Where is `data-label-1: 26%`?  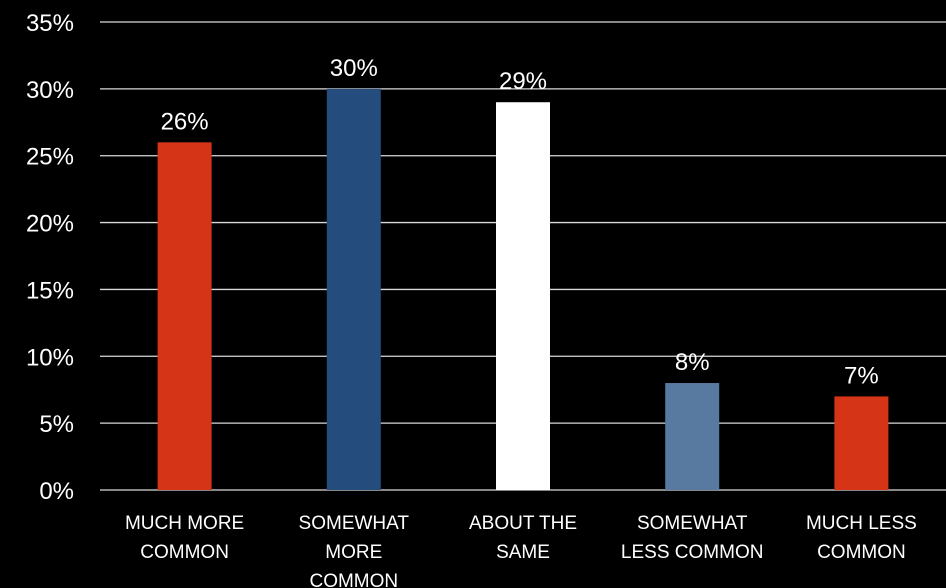 data-label-1: 26% is located at coordinates (185, 121).